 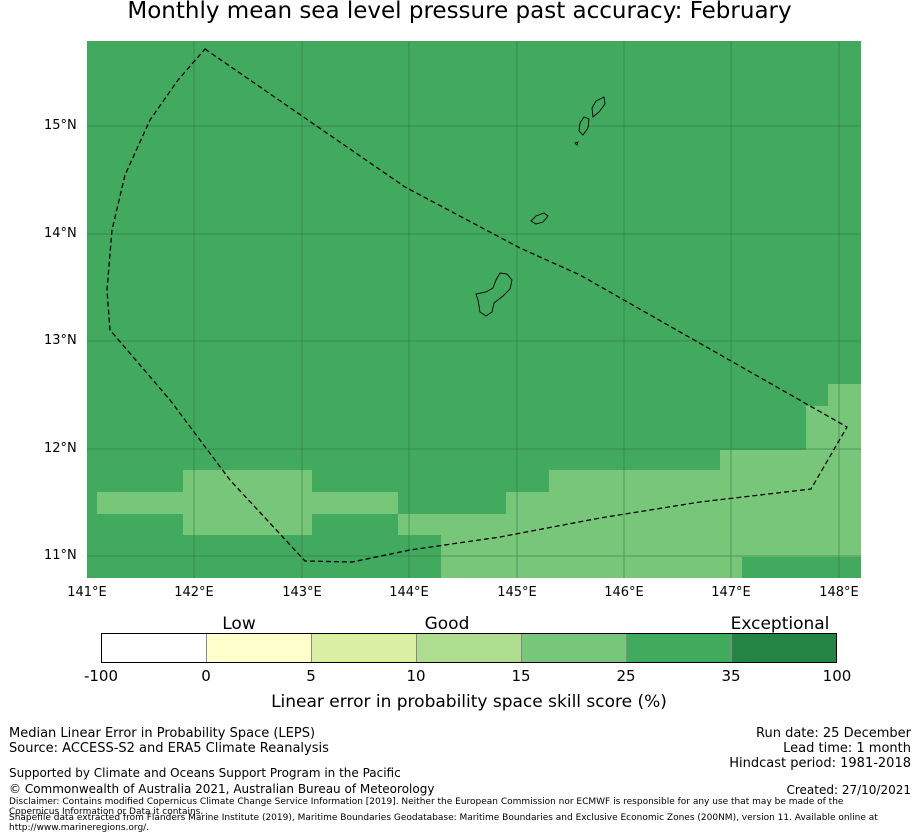 I want to click on lon-label-148e: 148°E, so click(x=839, y=592).